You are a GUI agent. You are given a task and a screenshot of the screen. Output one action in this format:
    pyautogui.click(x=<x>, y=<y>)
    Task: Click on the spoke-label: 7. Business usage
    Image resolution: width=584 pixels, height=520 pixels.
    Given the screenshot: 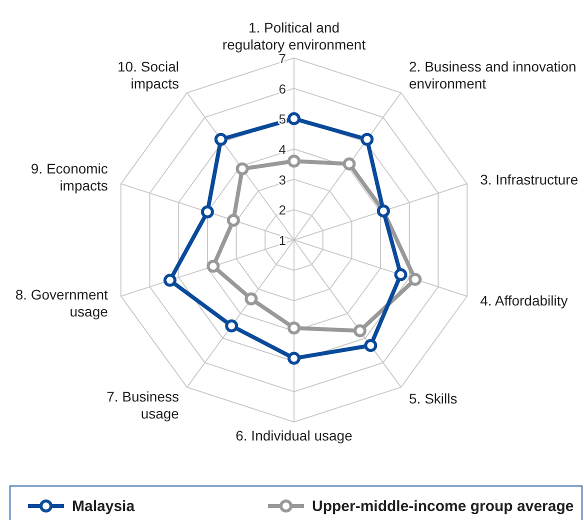 What is the action you would take?
    pyautogui.click(x=143, y=405)
    